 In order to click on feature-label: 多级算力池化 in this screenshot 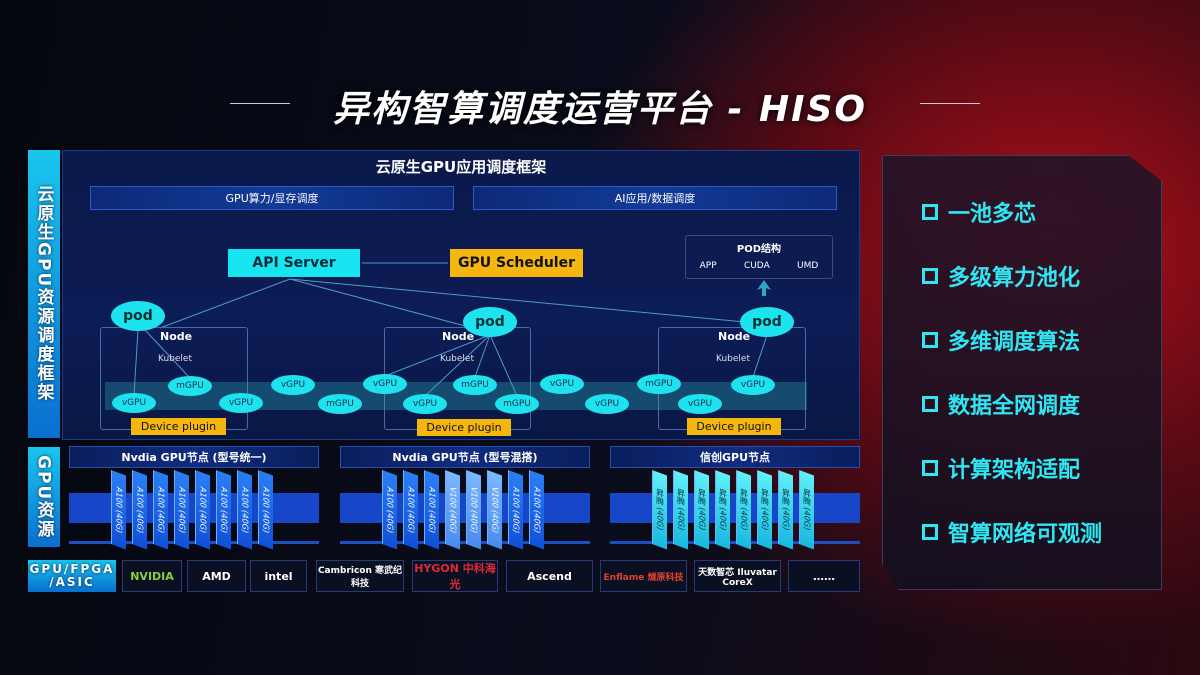, I will do `click(1014, 278)`.